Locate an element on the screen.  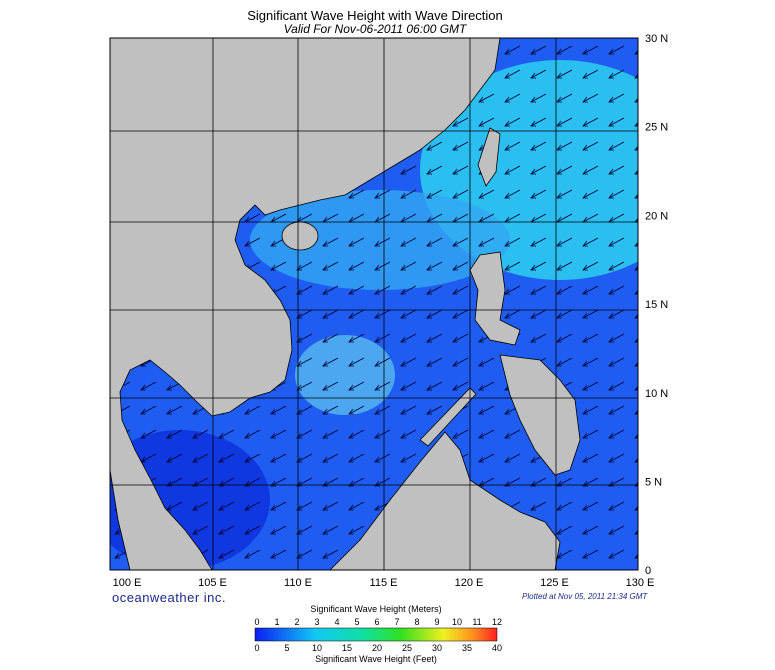
feet-tick-label: 5 is located at coordinates (286, 648).